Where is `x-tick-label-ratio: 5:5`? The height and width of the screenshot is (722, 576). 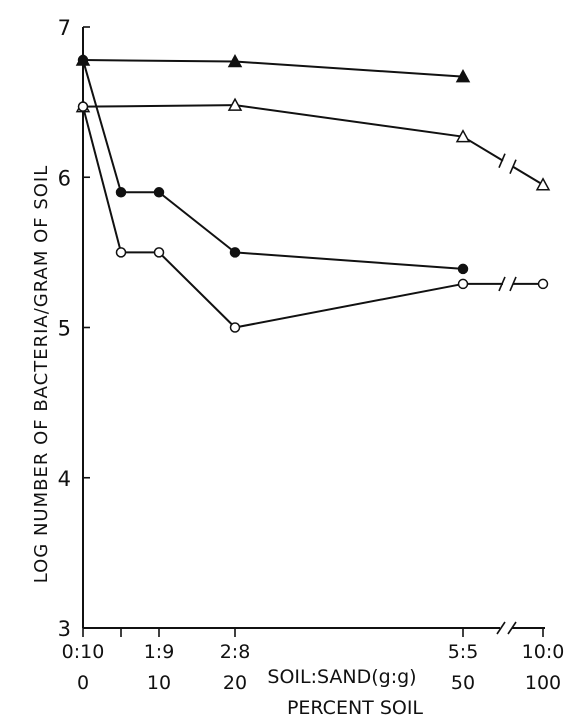
x-tick-label-ratio: 5:5 is located at coordinates (463, 652).